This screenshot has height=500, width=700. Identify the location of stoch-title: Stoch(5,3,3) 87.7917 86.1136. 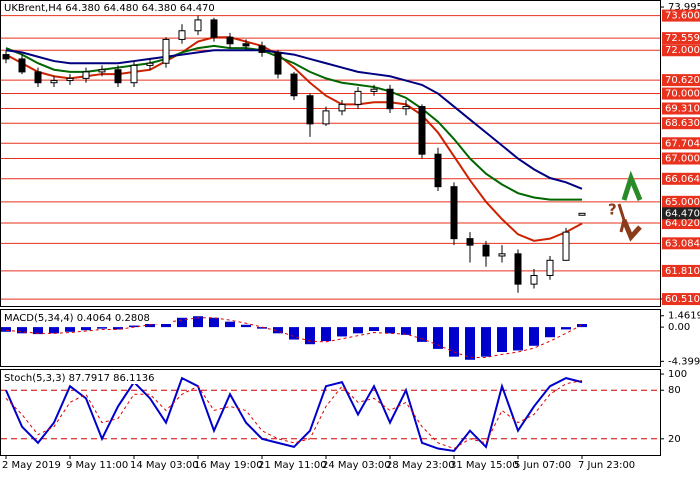
(79, 378).